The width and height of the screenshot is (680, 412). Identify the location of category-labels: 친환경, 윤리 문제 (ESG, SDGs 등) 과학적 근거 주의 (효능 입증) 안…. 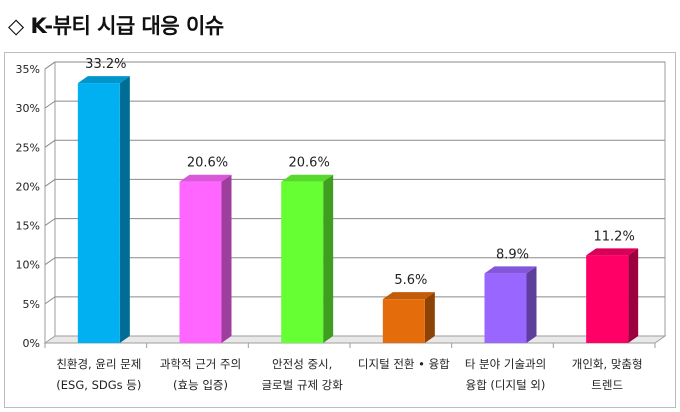
(350, 367).